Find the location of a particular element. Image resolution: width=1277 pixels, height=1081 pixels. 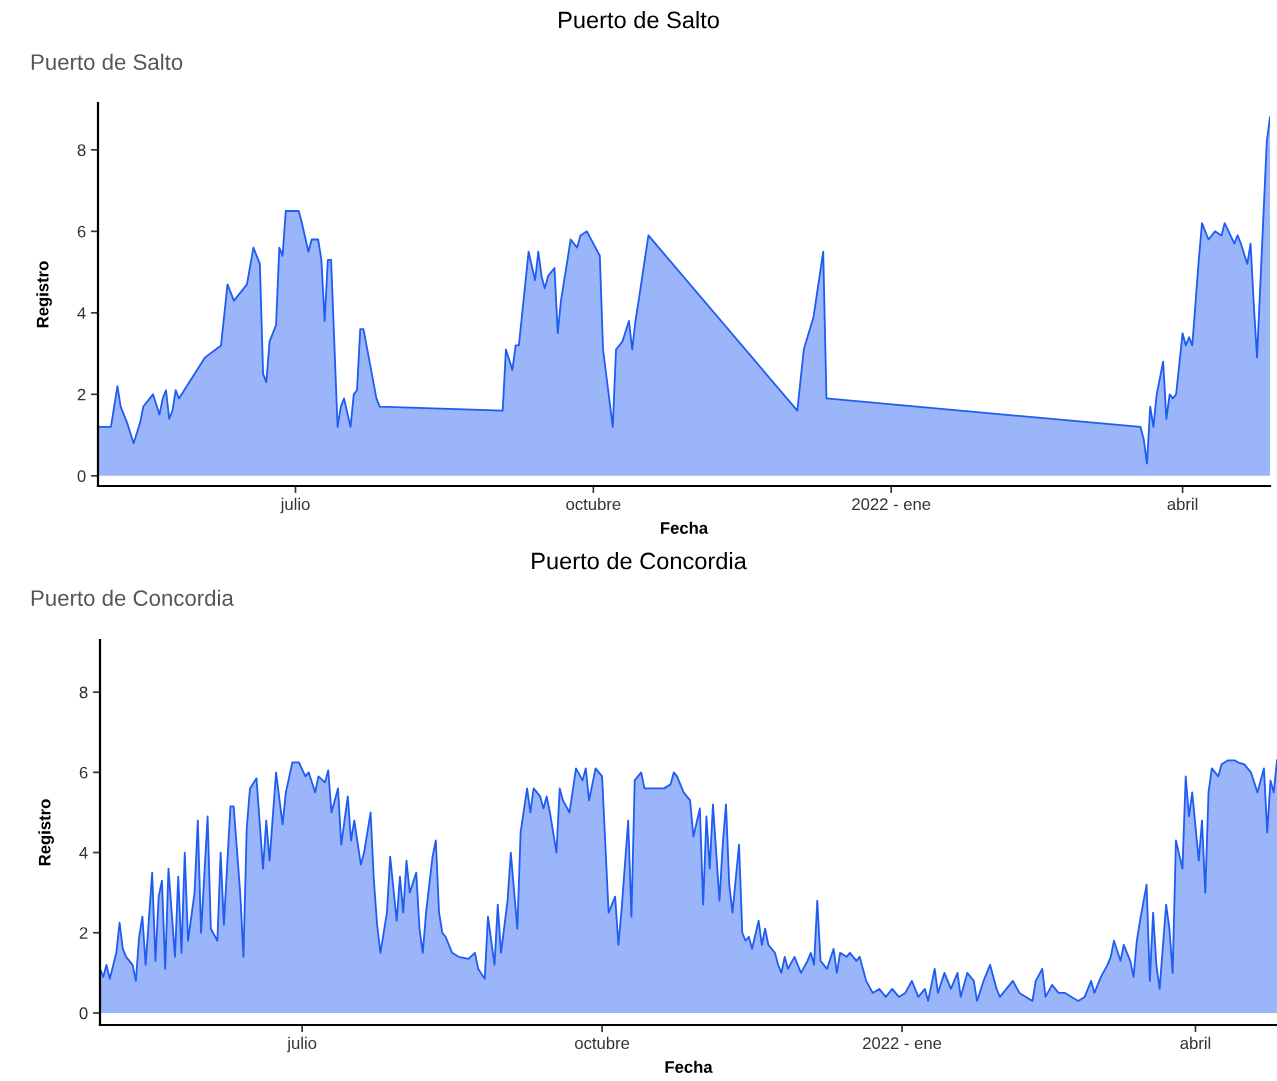

chart-title: Puerto de Concordia is located at coordinates (639, 560).